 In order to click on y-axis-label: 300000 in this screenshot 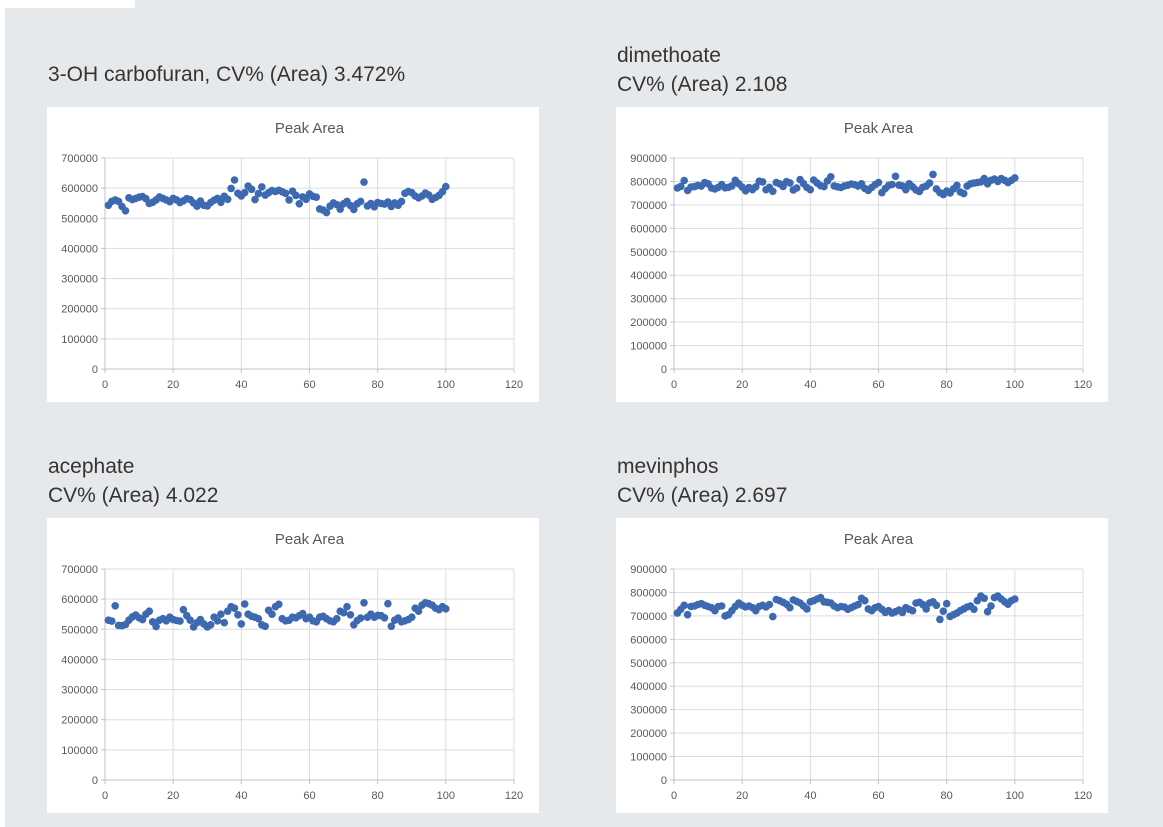, I will do `click(648, 300)`.